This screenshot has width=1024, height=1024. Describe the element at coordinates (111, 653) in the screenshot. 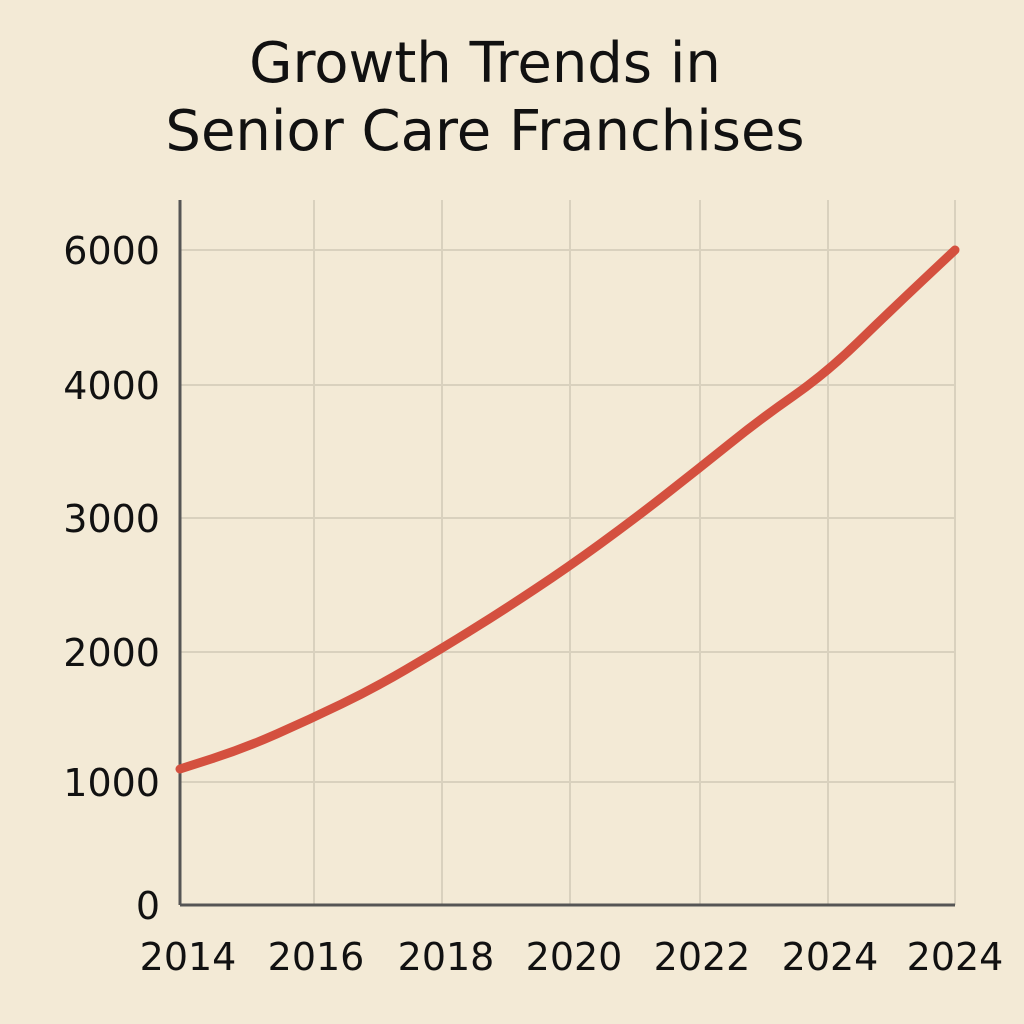

I see `y-tick-label: 2000` at that location.